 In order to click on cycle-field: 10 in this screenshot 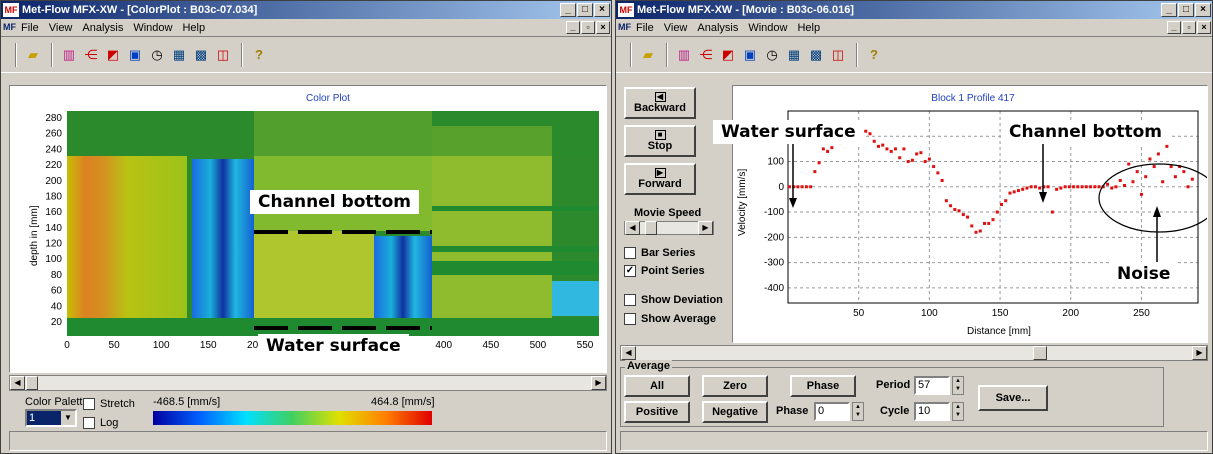, I will do `click(932, 411)`.